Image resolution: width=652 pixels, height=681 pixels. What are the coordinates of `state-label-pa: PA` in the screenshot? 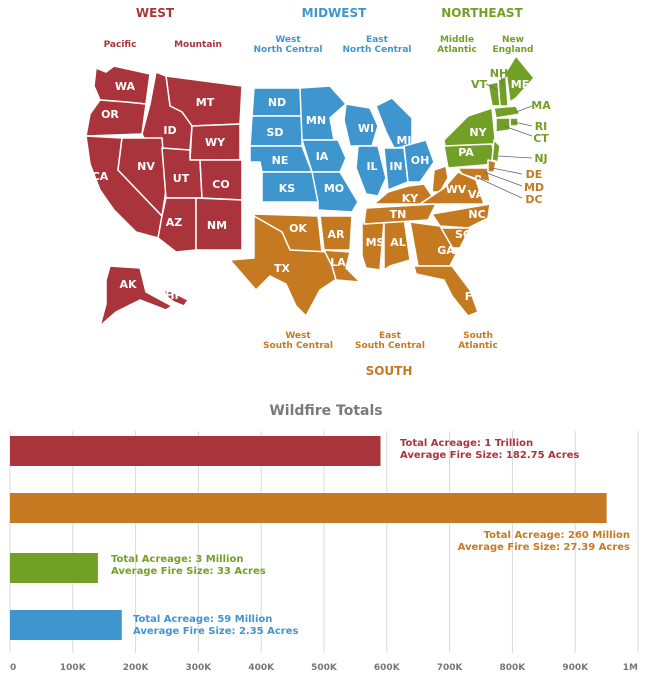 It's located at (466, 152).